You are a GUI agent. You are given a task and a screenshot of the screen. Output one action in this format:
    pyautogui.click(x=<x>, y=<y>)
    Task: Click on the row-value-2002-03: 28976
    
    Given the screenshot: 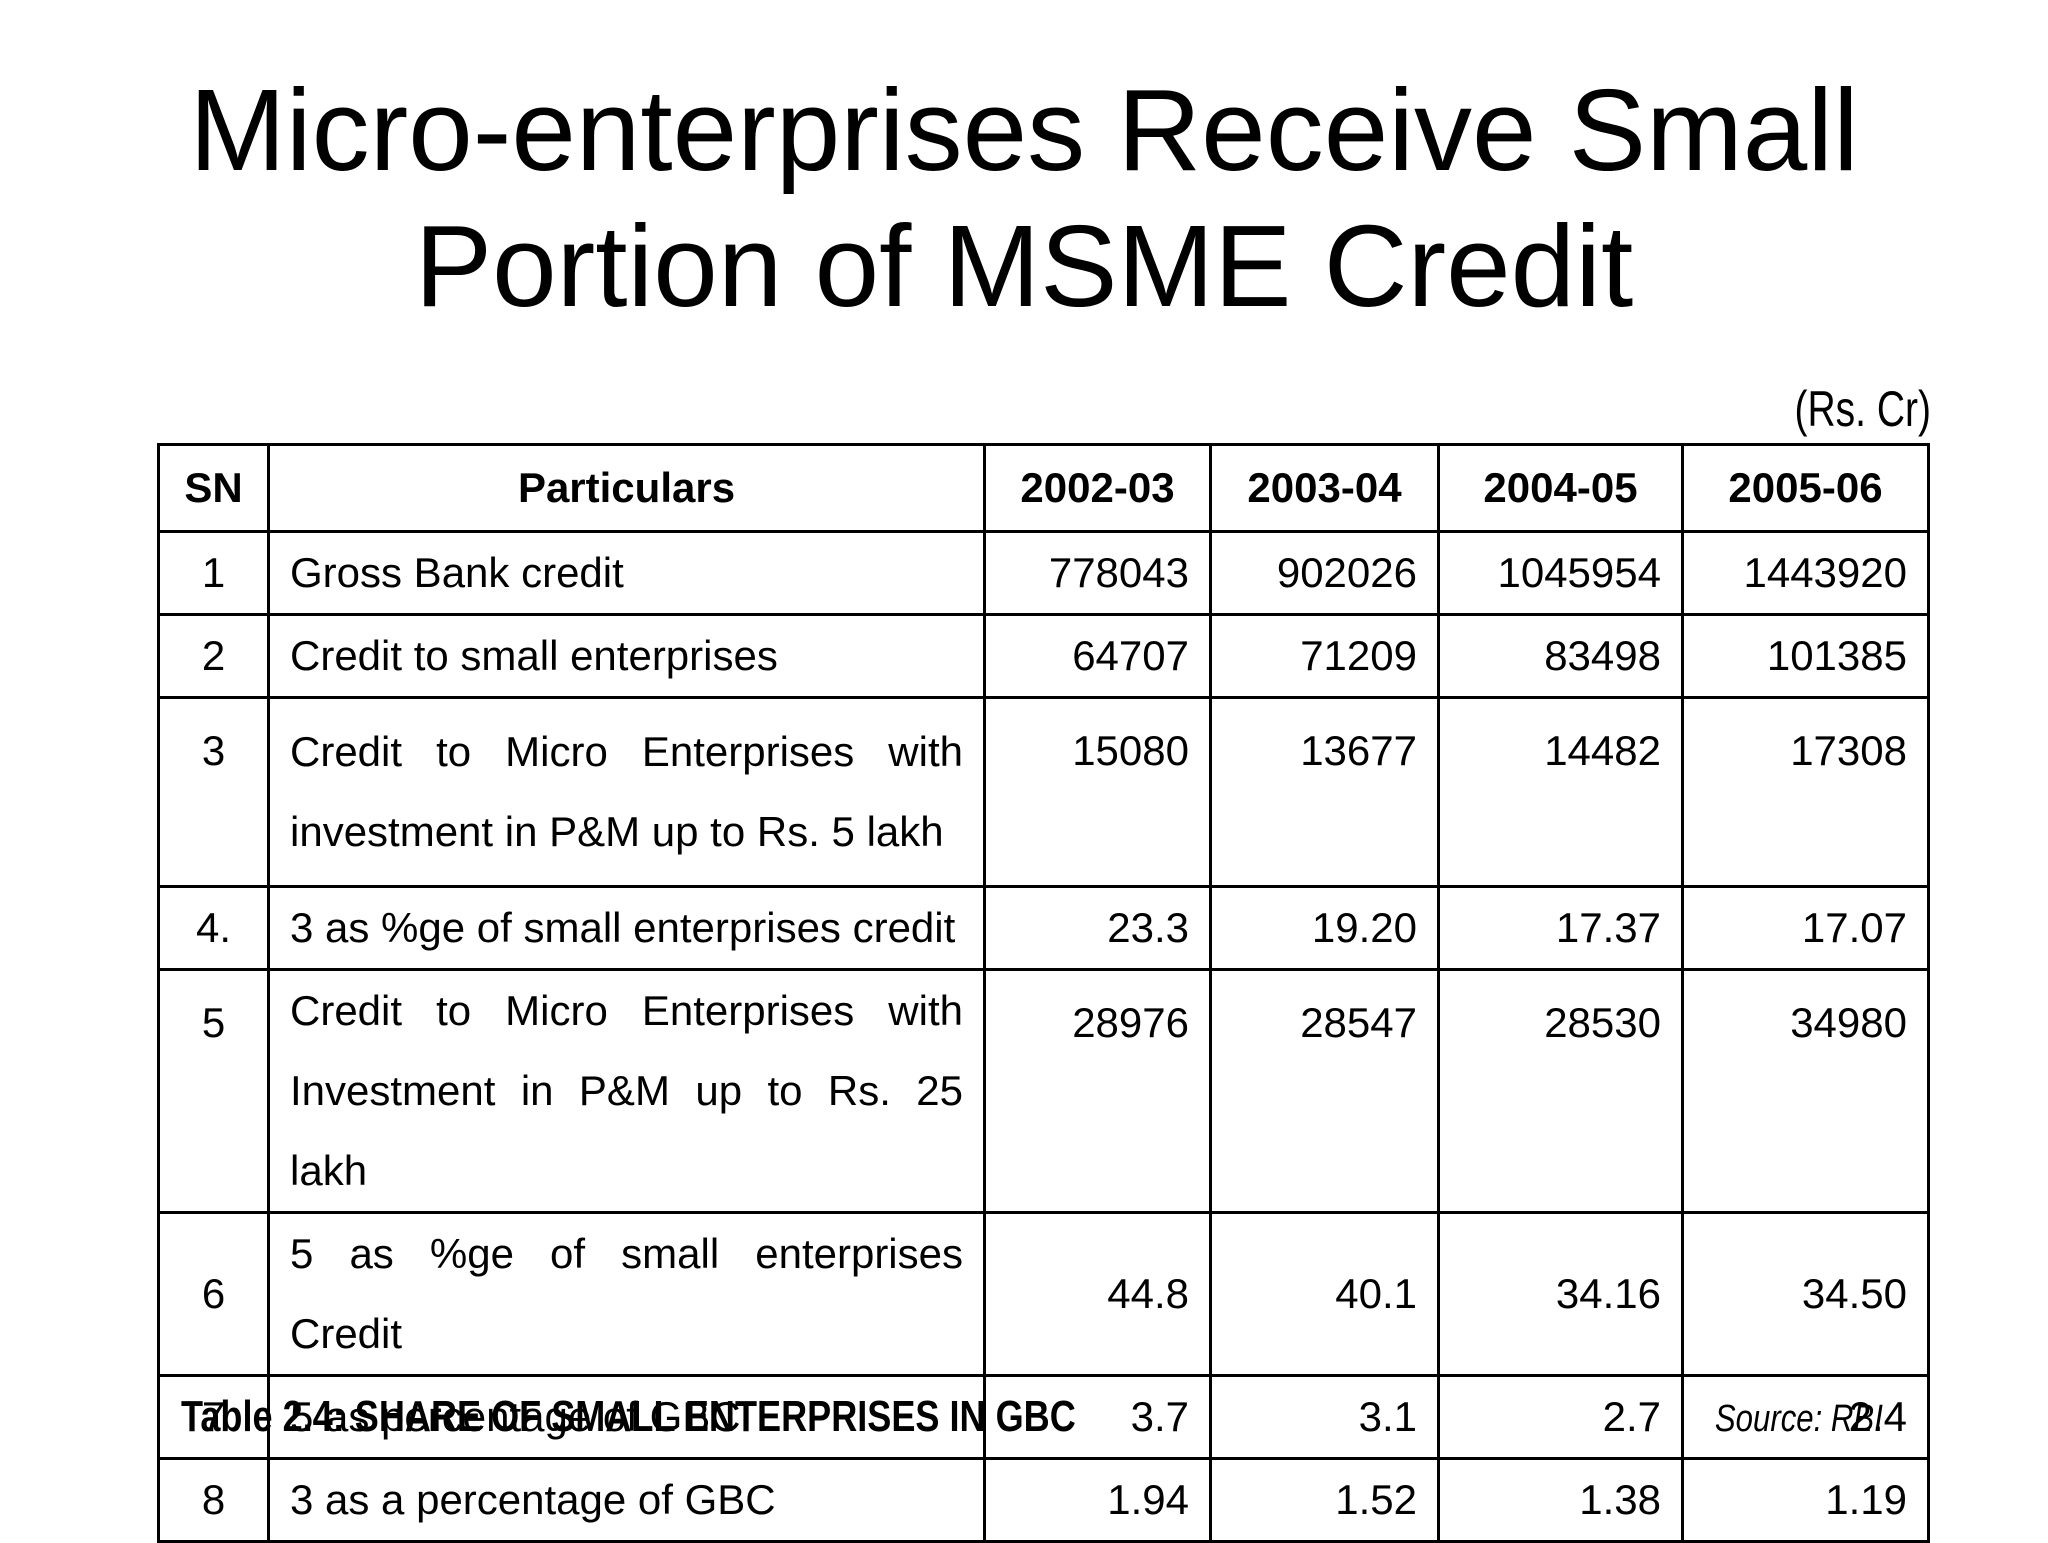 What is the action you would take?
    pyautogui.click(x=1097, y=1091)
    